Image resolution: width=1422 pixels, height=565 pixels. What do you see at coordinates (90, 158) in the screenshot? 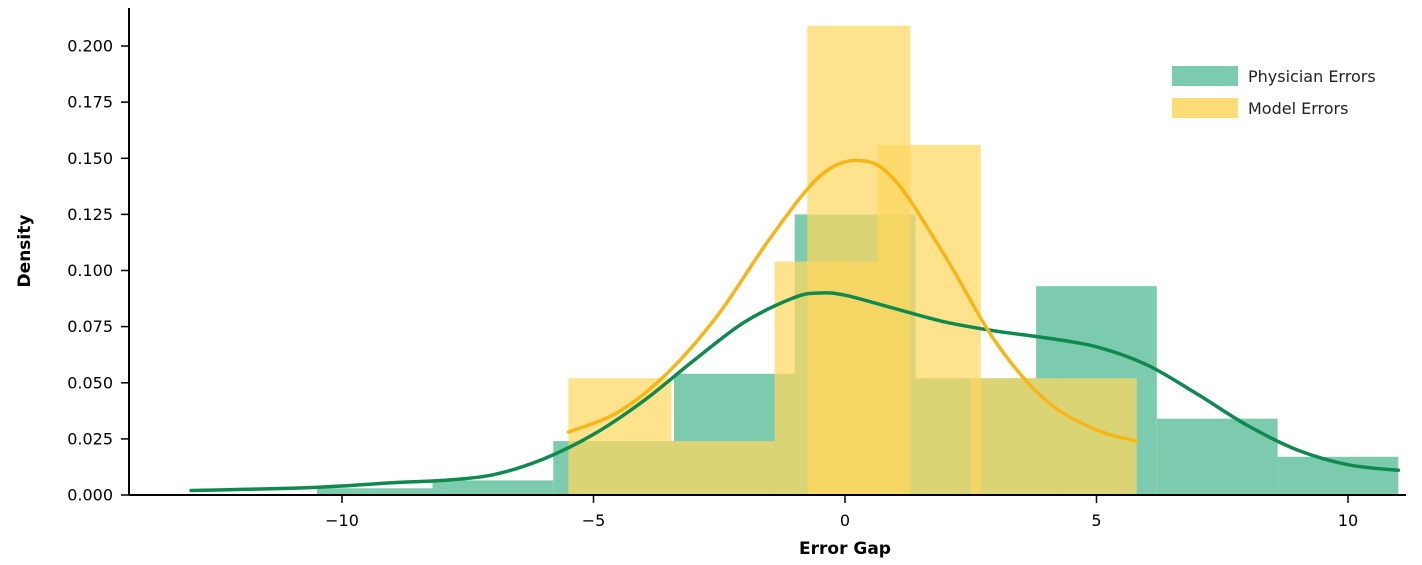
I see `y-tick-label: 0.150` at bounding box center [90, 158].